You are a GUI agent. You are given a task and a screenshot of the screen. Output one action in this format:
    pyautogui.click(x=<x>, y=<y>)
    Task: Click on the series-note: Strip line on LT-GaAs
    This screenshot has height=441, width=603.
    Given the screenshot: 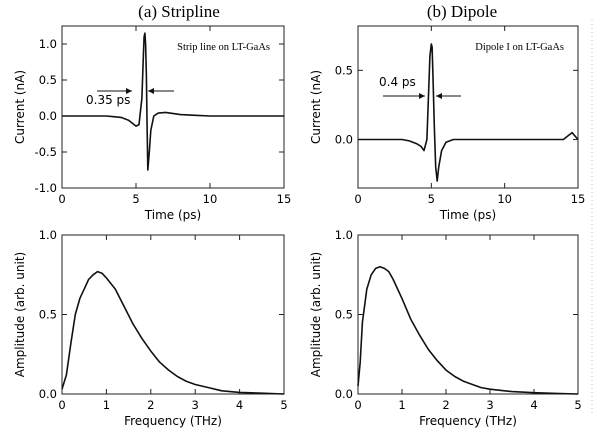 What is the action you would take?
    pyautogui.click(x=223, y=47)
    